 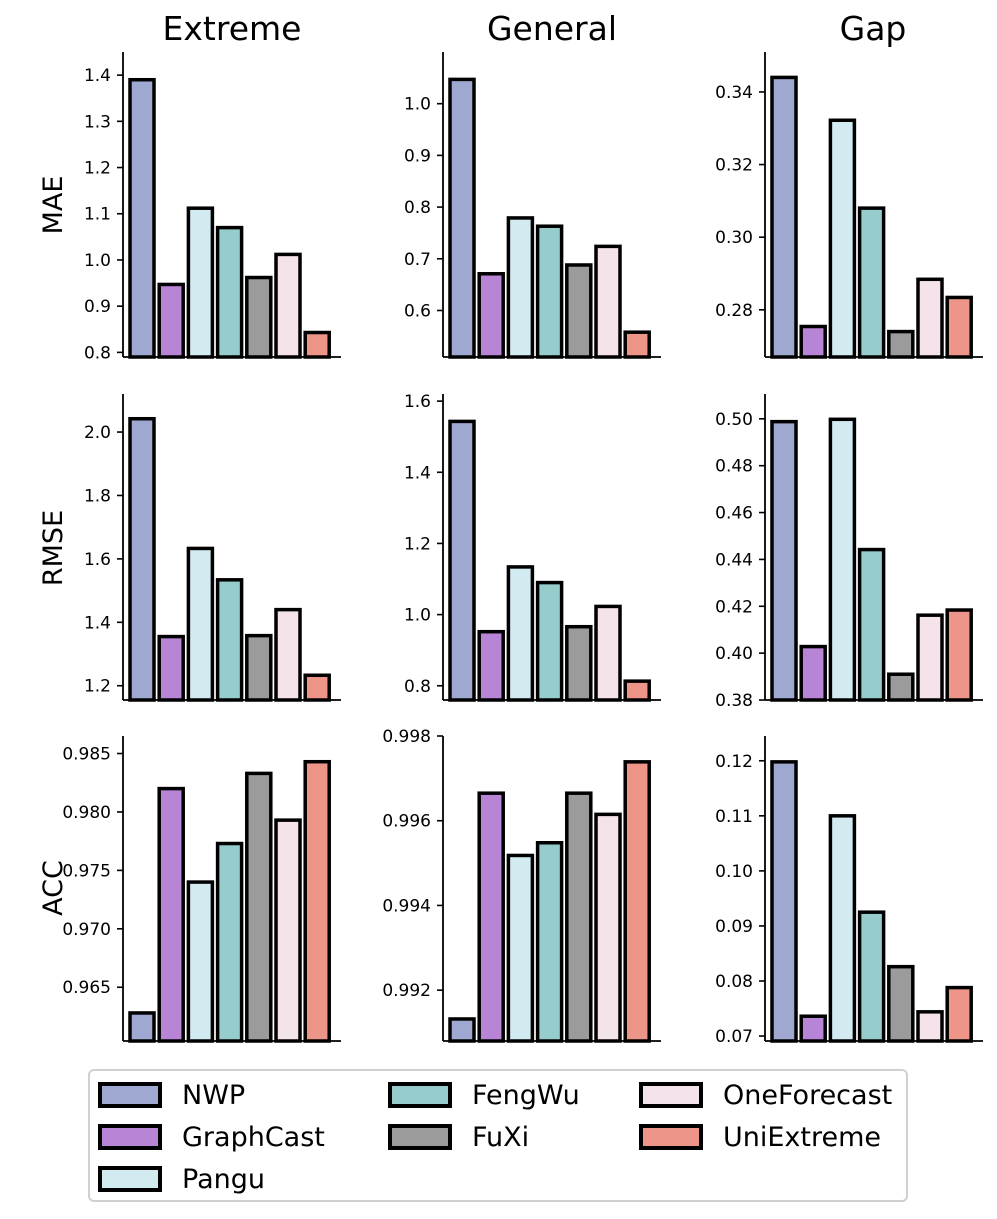 What do you see at coordinates (734, 93) in the screenshot?
I see `y-tick-label: 0.34` at bounding box center [734, 93].